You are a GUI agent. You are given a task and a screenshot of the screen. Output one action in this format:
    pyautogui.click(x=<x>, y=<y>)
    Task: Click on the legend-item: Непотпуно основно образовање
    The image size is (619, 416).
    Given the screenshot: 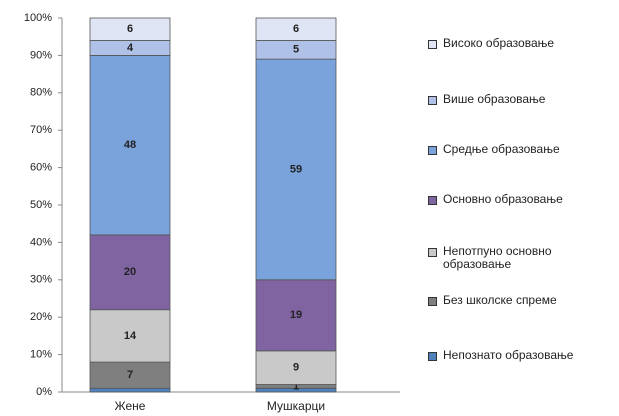 What is the action you would take?
    pyautogui.click(x=510, y=258)
    